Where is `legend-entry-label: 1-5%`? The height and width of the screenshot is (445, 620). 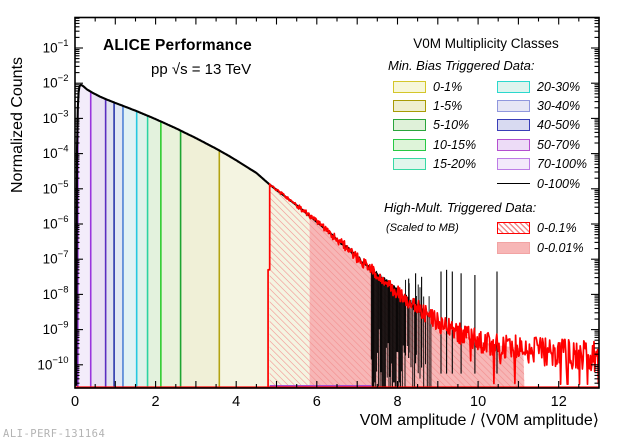 legend-entry-label: 1-5% is located at coordinates (448, 106).